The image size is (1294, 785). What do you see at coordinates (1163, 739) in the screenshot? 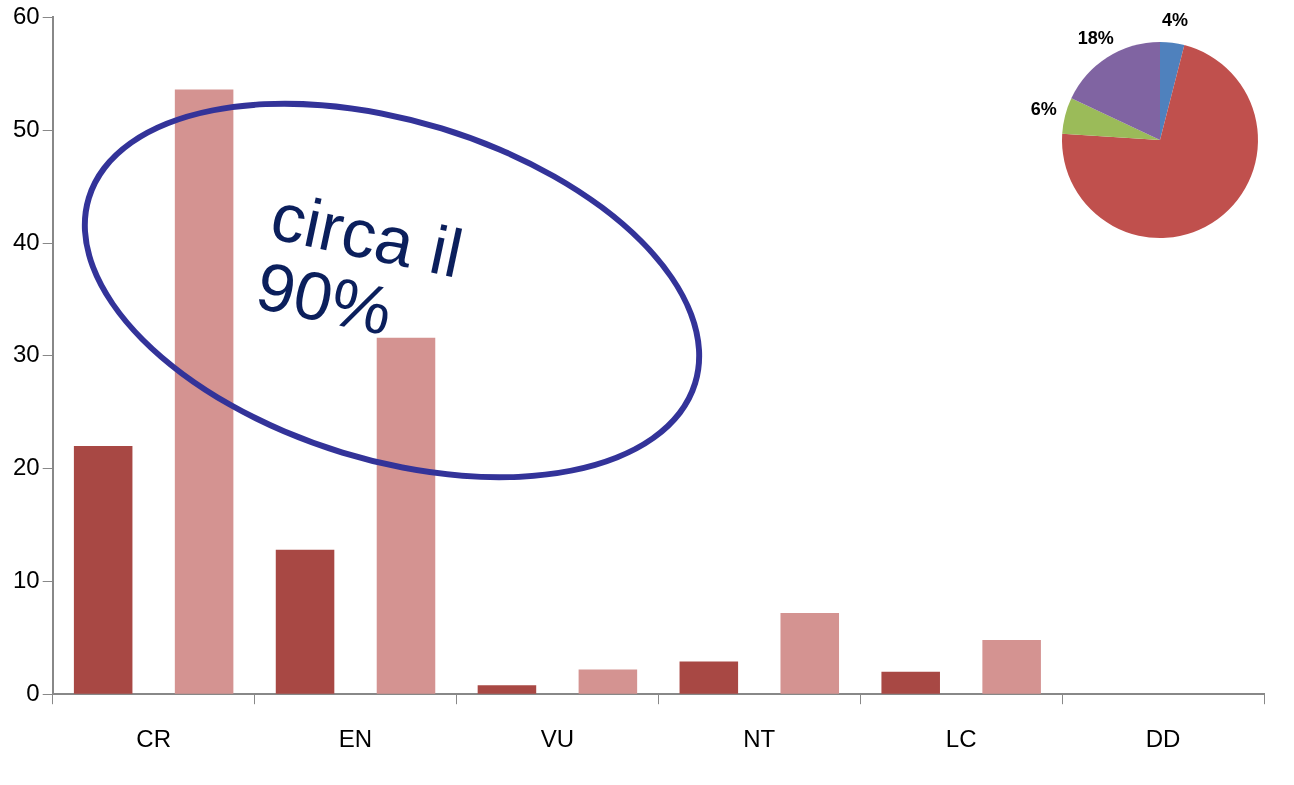
I see `x-tick-label: DD` at bounding box center [1163, 739].